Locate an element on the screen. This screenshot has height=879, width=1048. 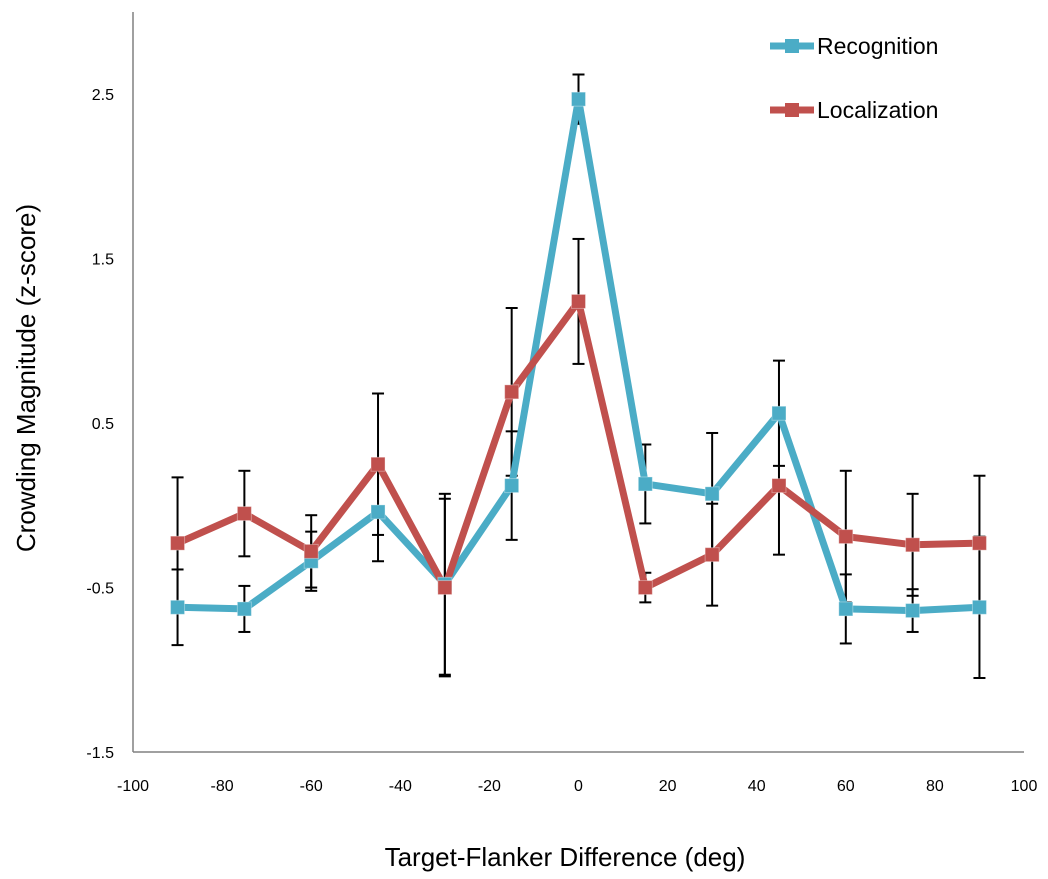
y-tick-label: 0.5 is located at coordinates (103, 424).